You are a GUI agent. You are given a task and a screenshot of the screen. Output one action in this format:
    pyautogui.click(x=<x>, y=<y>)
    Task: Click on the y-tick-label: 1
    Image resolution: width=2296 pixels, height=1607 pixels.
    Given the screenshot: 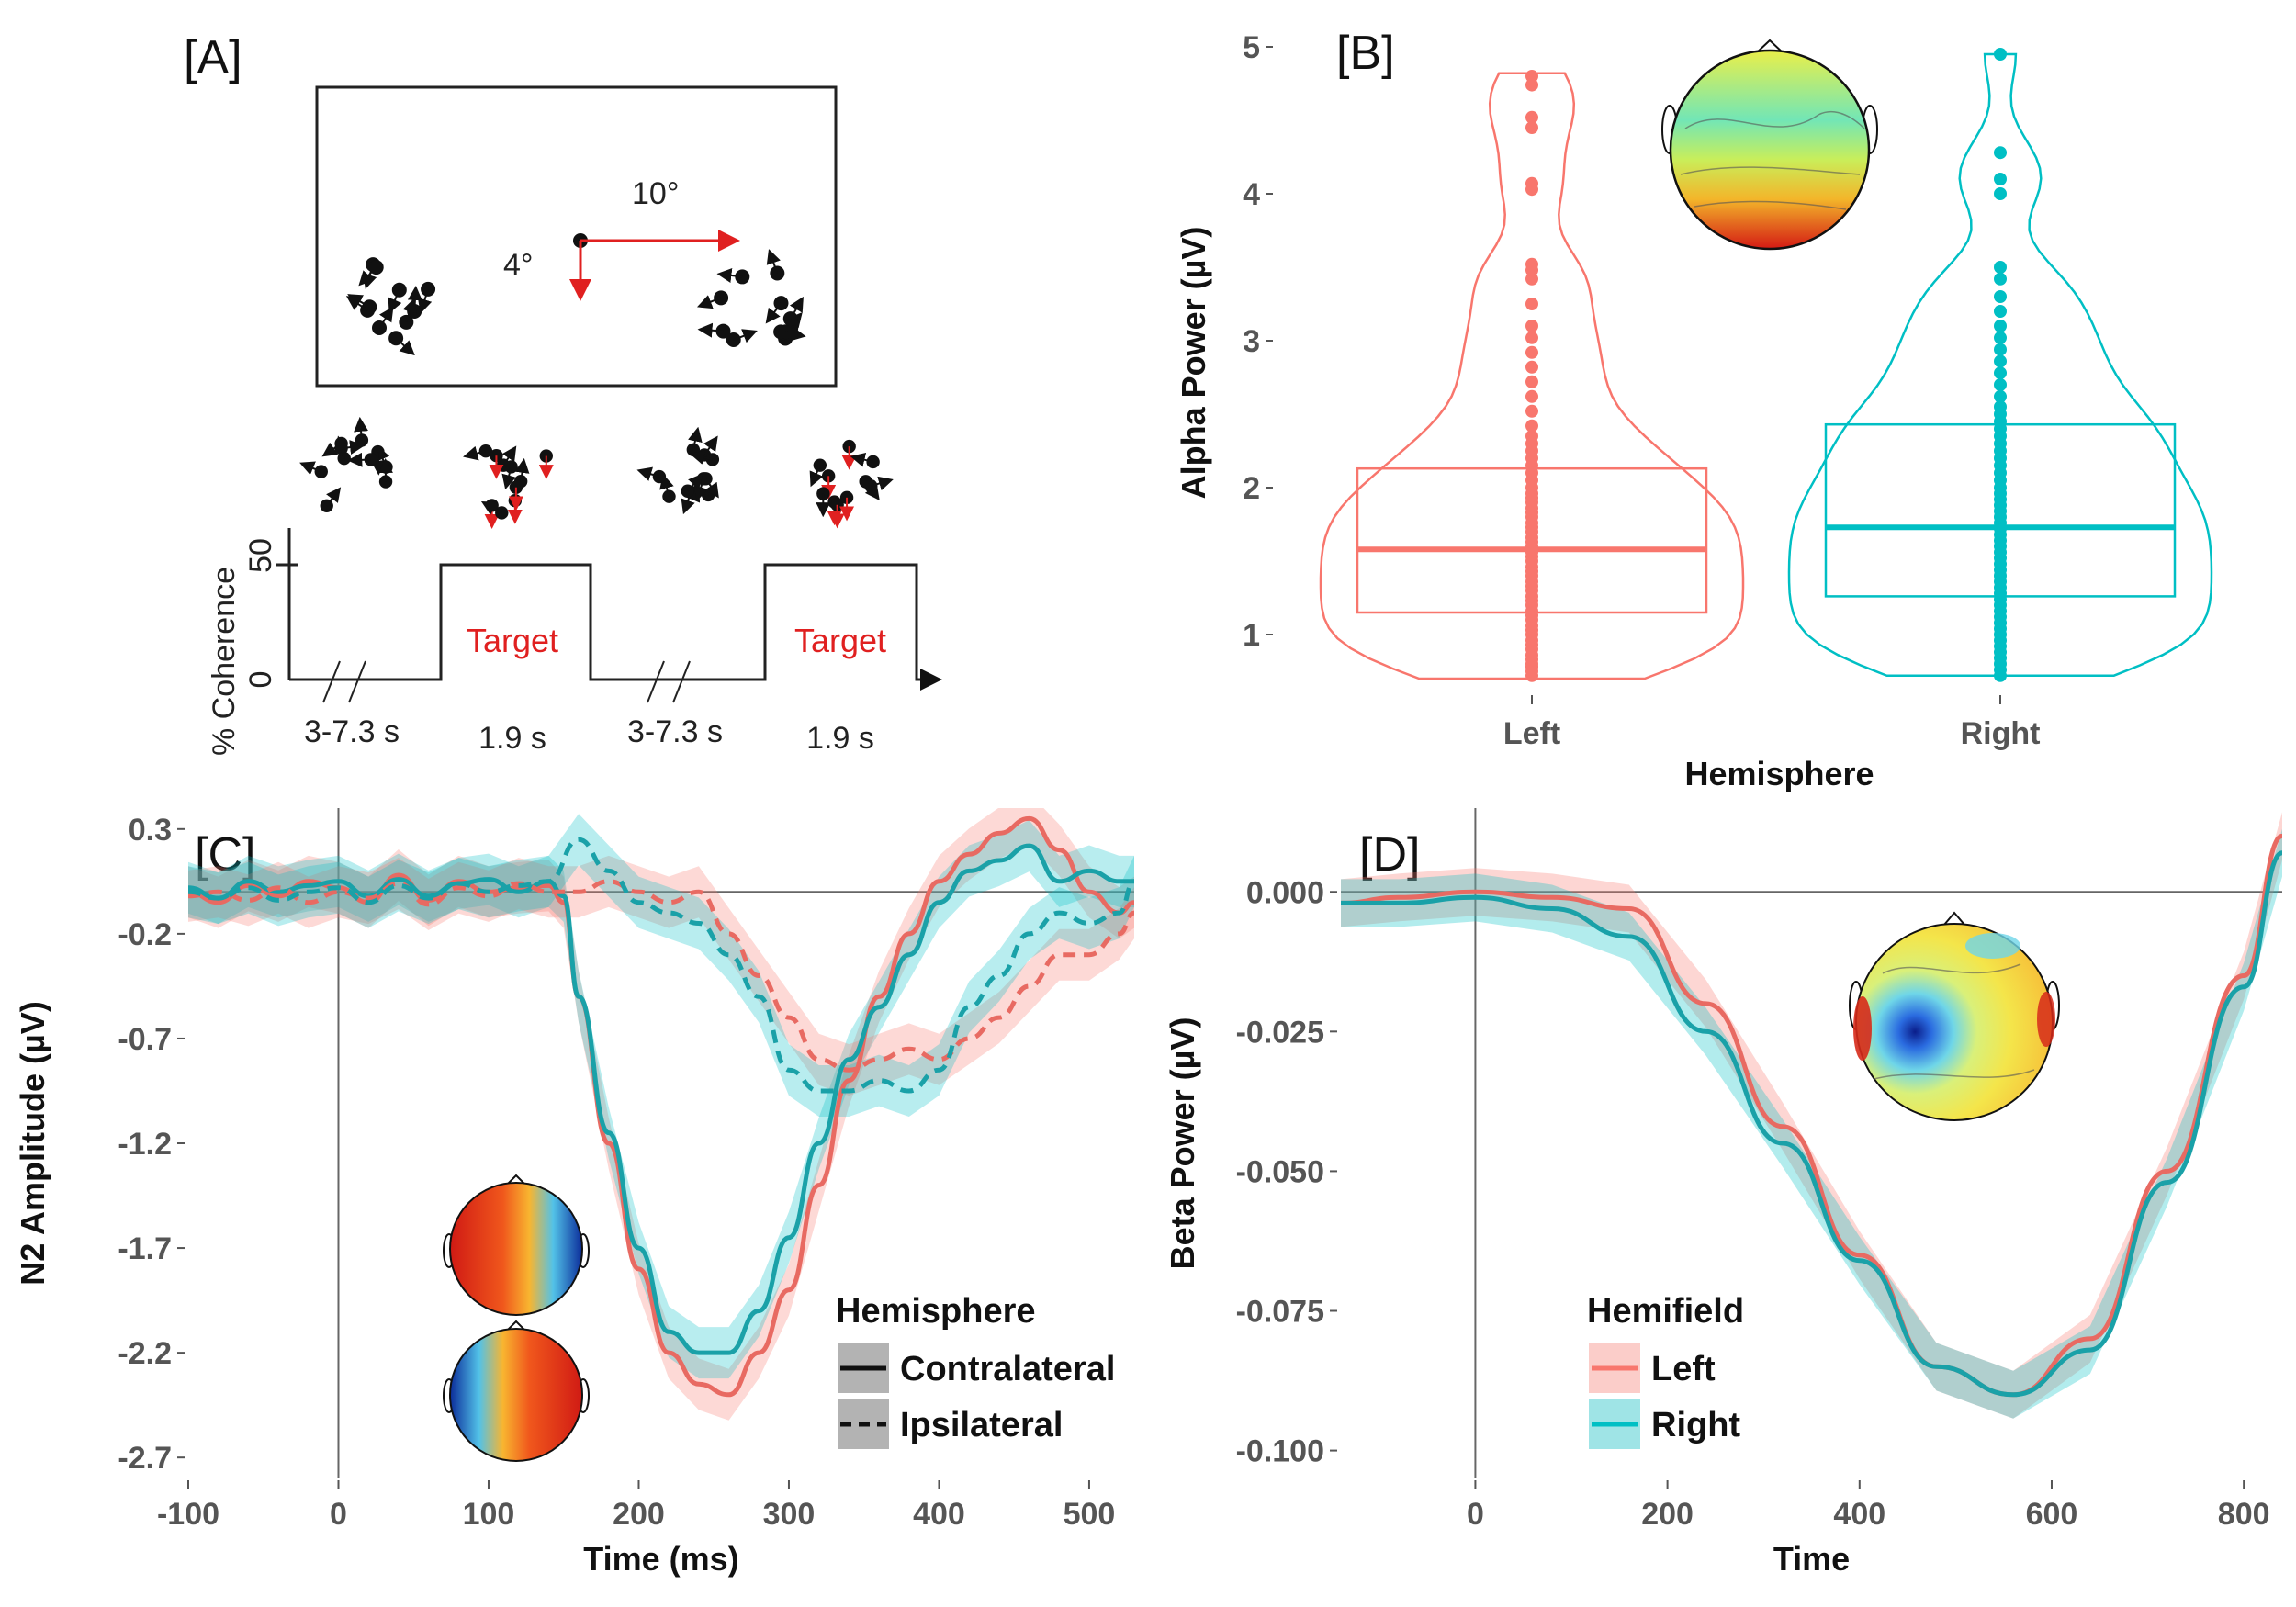 What is the action you would take?
    pyautogui.click(x=1251, y=635)
    